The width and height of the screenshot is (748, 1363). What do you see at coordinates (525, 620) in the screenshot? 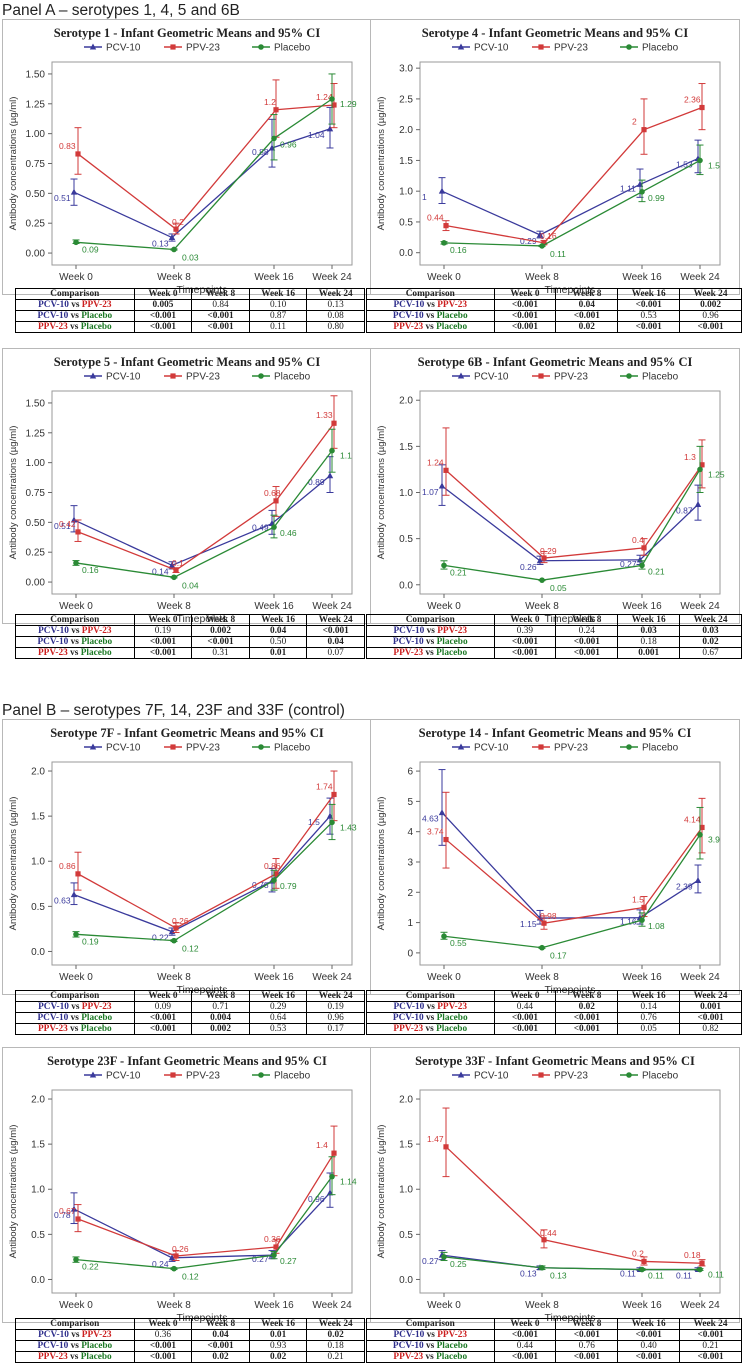
I see `table-header-cell: Week 0` at bounding box center [525, 620].